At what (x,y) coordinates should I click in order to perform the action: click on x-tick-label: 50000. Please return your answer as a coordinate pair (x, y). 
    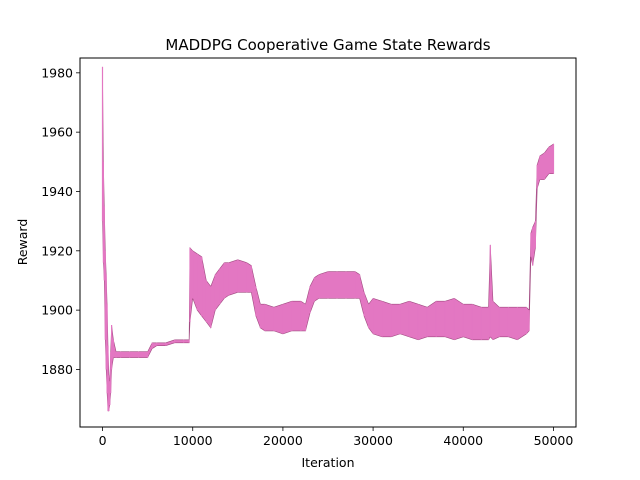
    Looking at the image, I should click on (554, 440).